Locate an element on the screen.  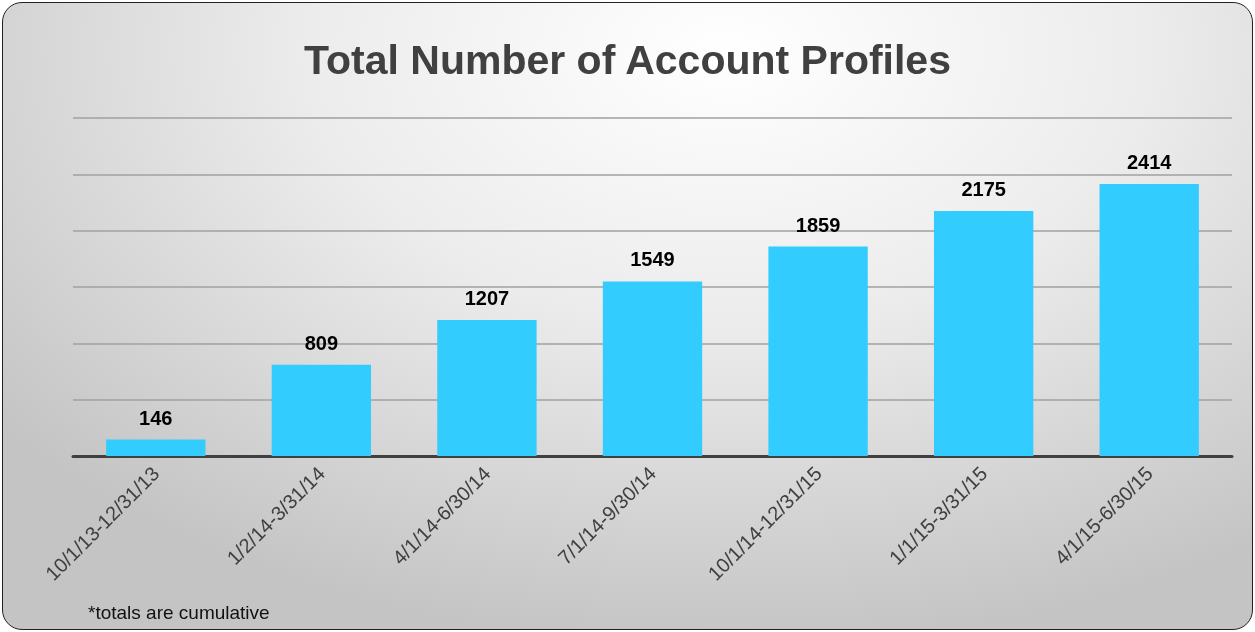
data-label: 1859 is located at coordinates (818, 224).